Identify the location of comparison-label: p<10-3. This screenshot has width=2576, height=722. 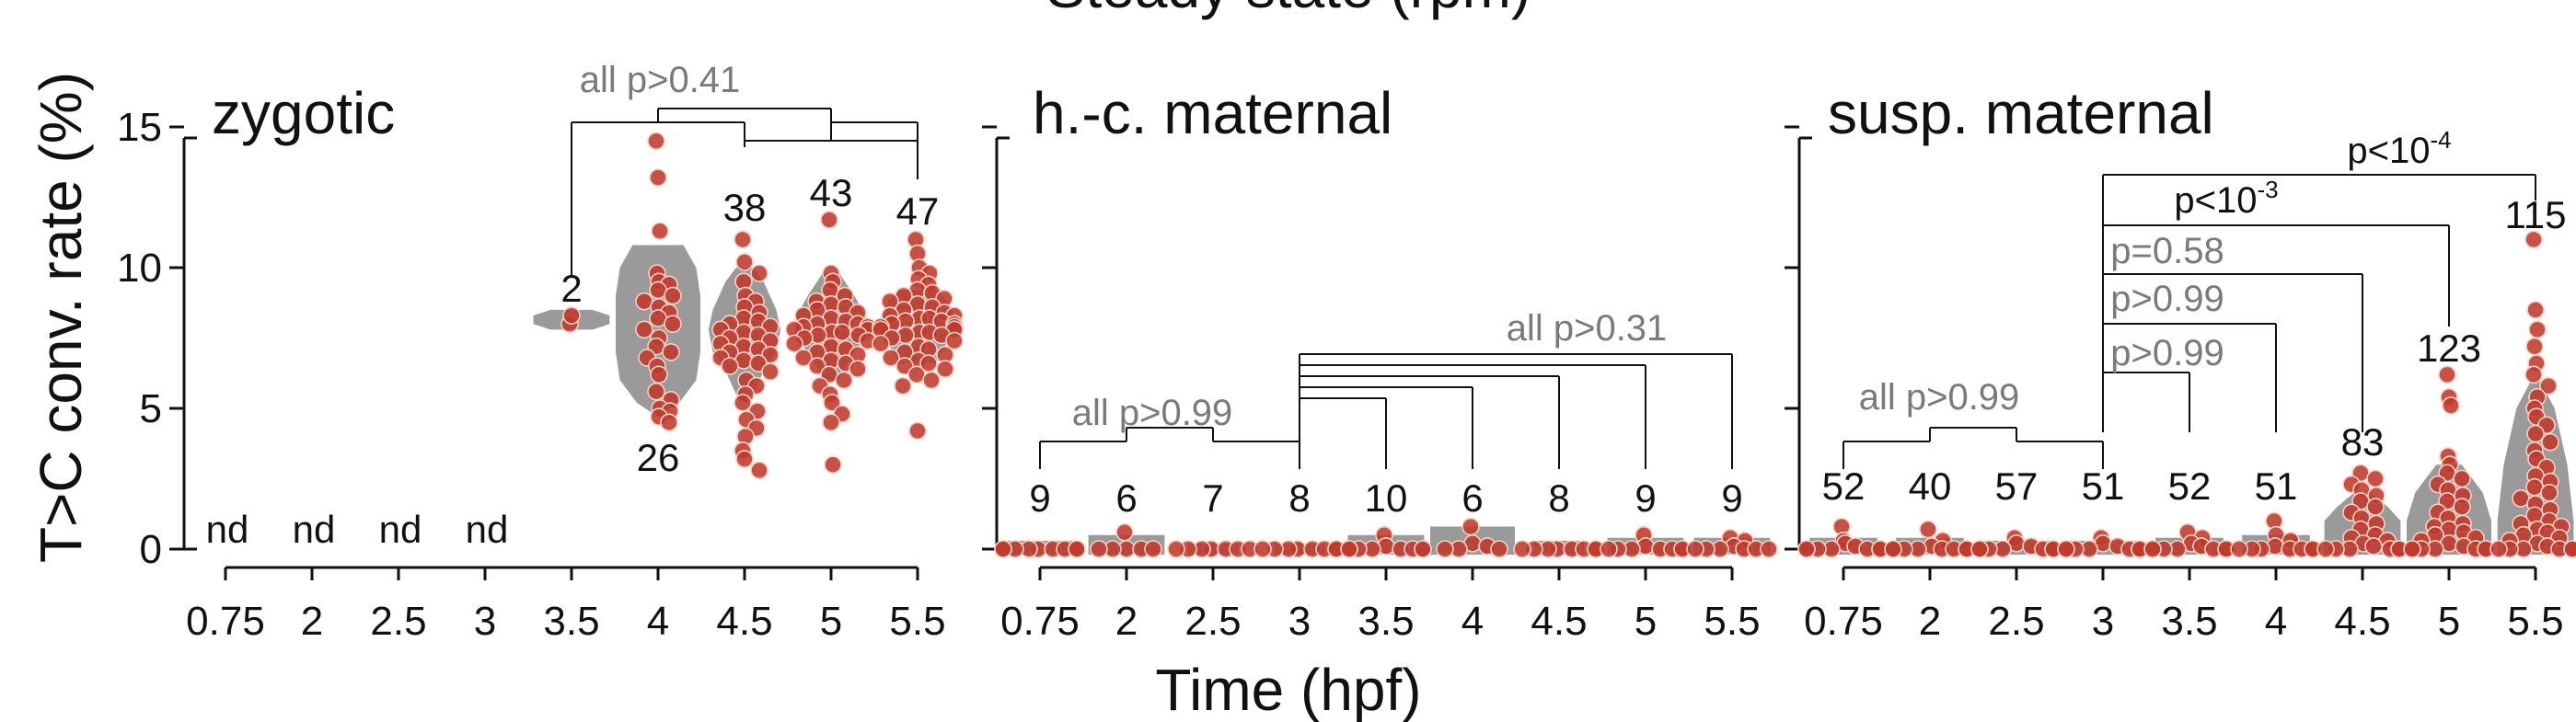
(2226, 198).